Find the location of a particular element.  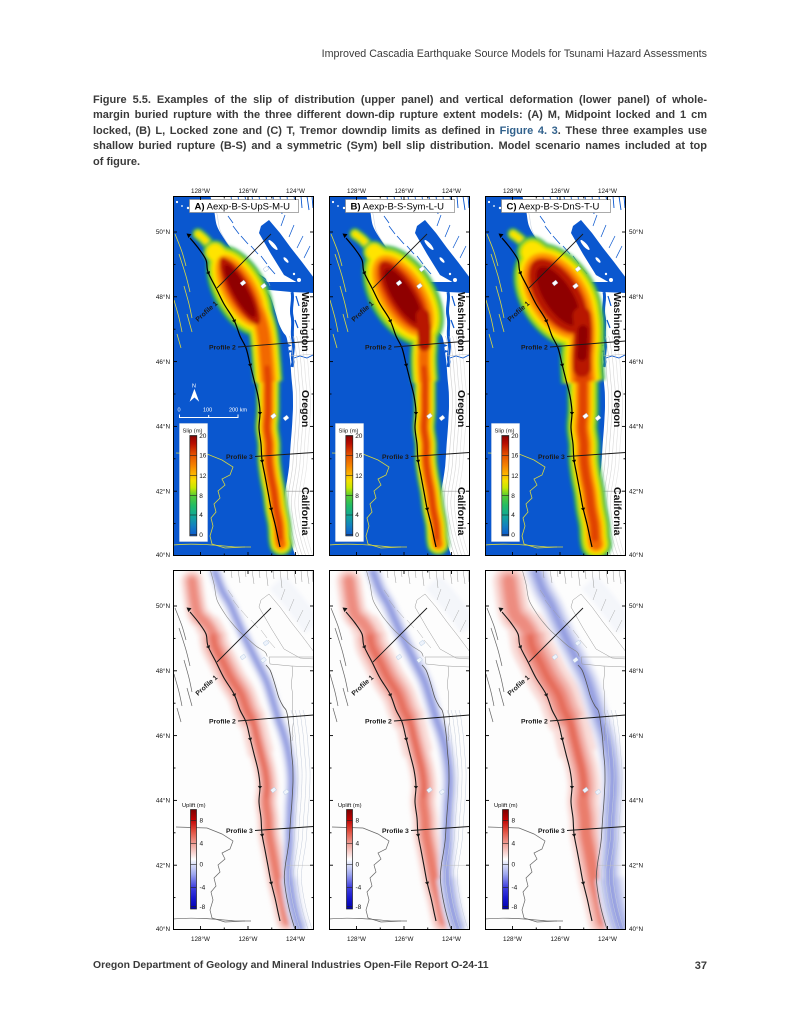

svg-text: B) Aexp-B-S-Sym-L-U is located at coordinates (398, 206).